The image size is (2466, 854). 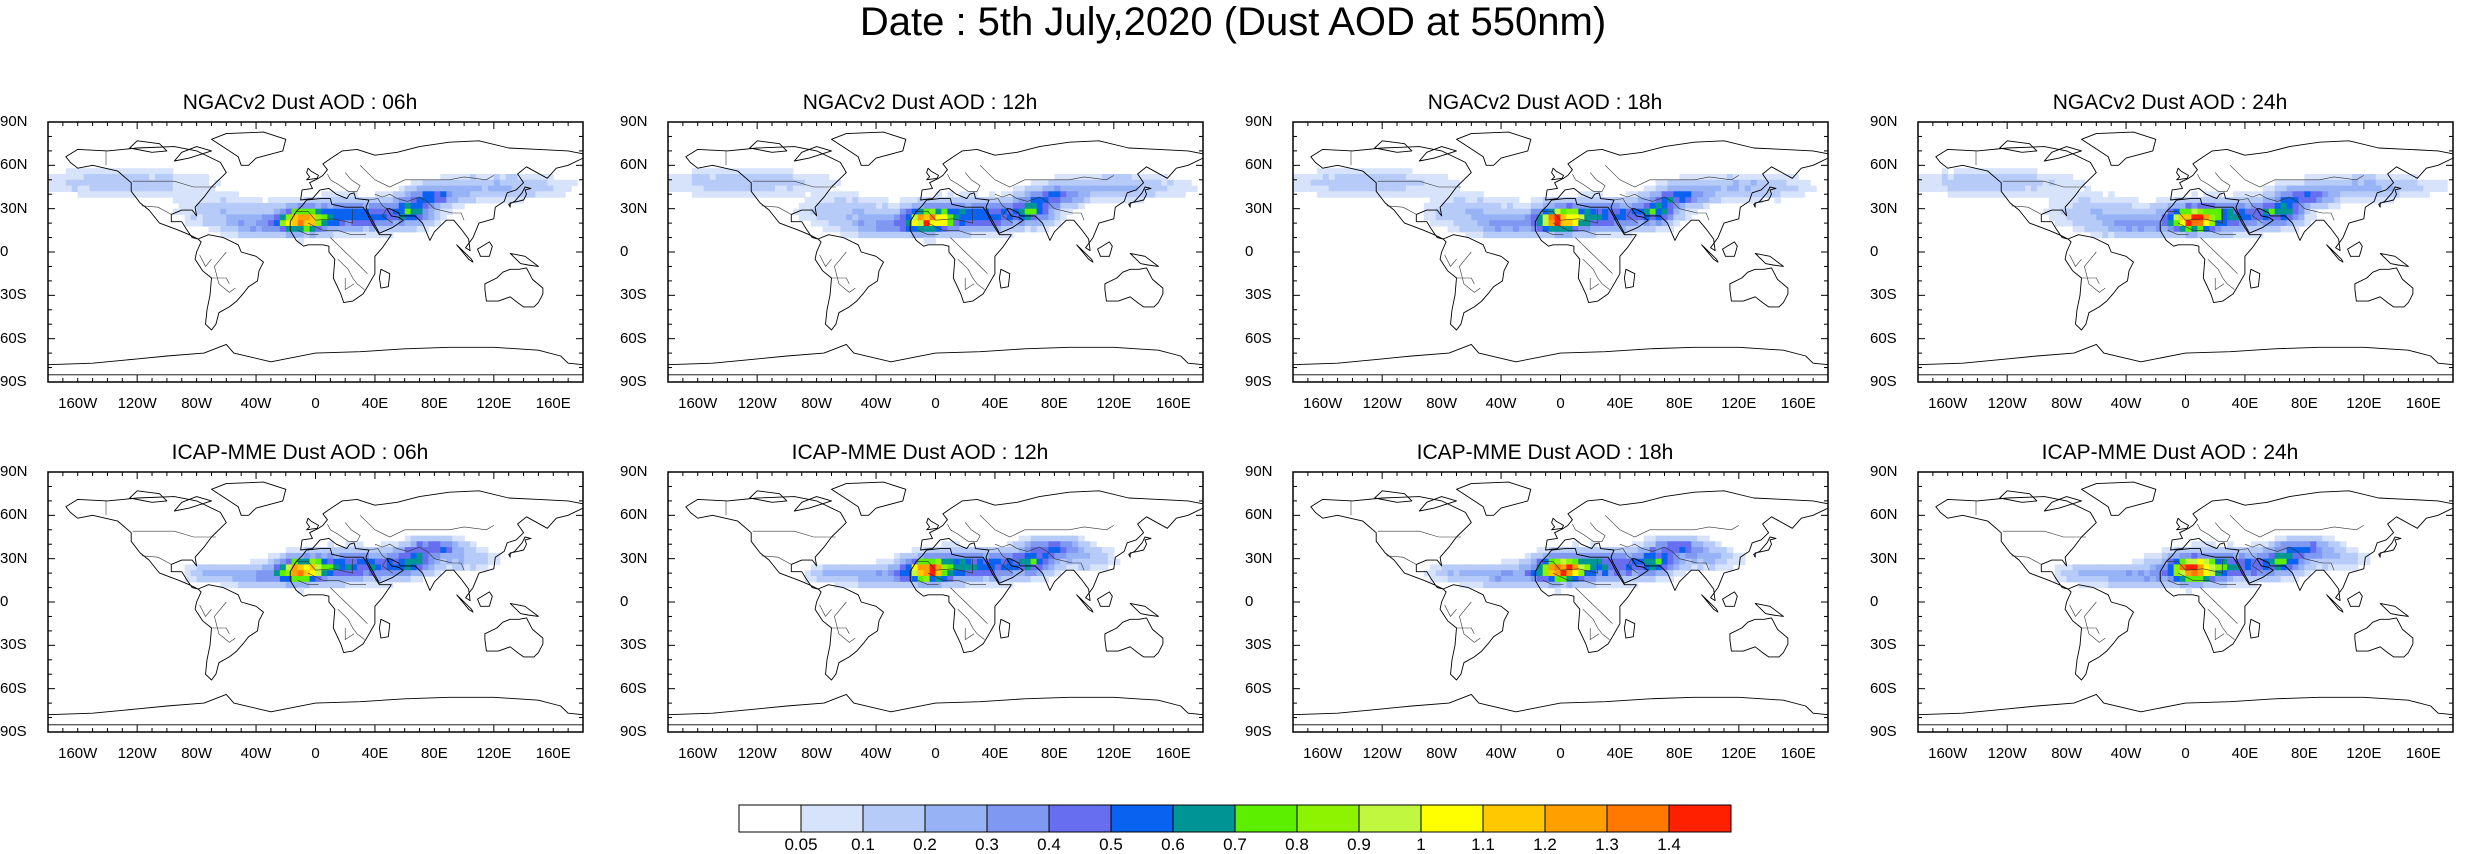 What do you see at coordinates (863, 844) in the screenshot?
I see `colorbar-label: 0.1` at bounding box center [863, 844].